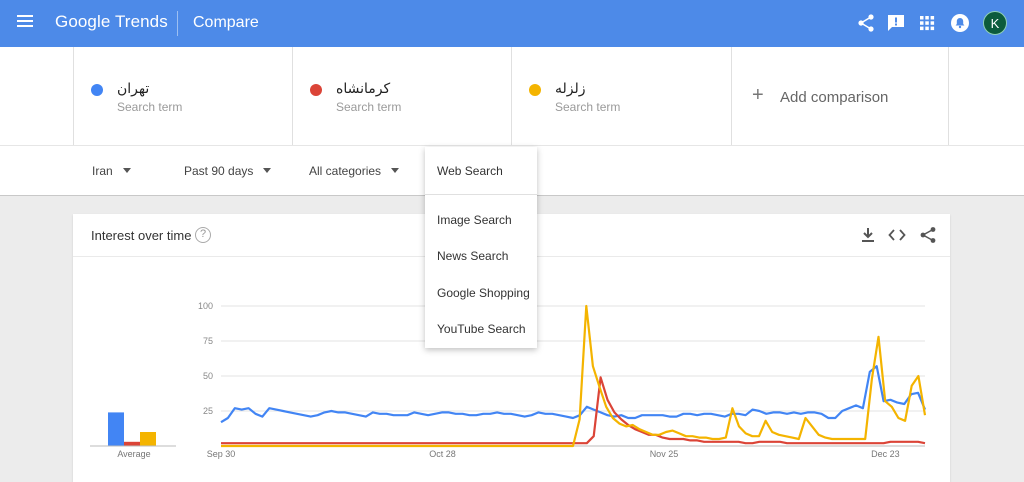 This screenshot has height=482, width=1024. I want to click on download-icon, so click(868, 235).